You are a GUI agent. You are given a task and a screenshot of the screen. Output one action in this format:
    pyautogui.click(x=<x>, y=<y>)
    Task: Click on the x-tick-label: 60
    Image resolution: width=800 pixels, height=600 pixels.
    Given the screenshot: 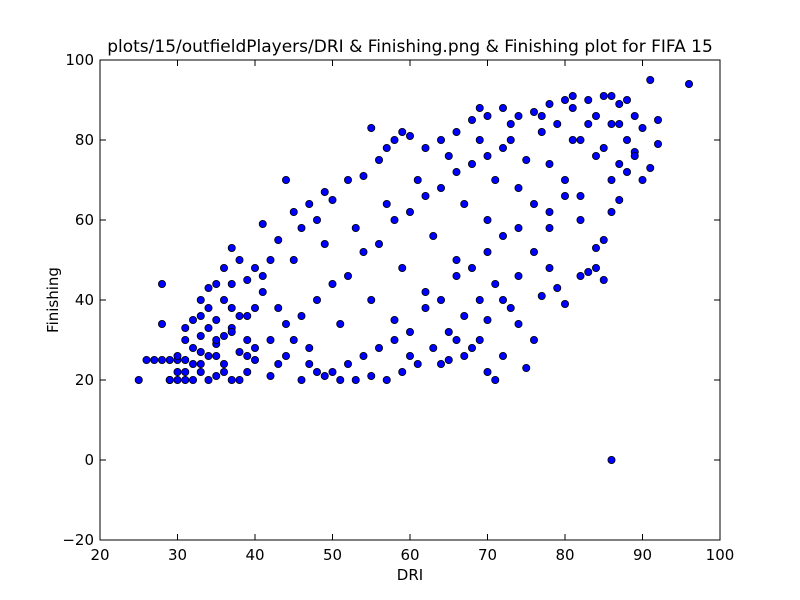 What is the action you would take?
    pyautogui.click(x=409, y=555)
    